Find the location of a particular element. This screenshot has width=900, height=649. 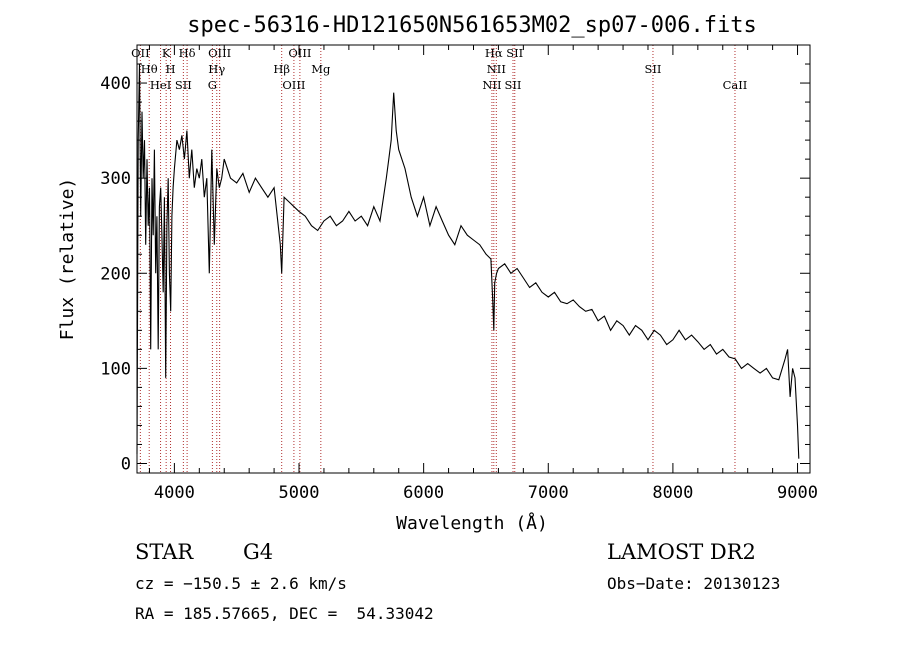

line-label: Hδ is located at coordinates (187, 53).